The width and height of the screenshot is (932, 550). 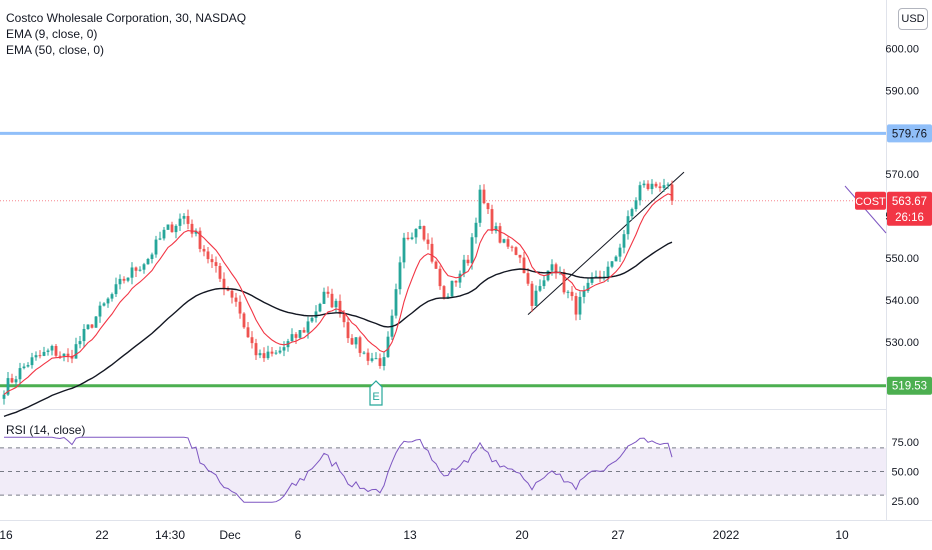 What do you see at coordinates (909, 208) in the screenshot?
I see `last-price-tag-bg` at bounding box center [909, 208].